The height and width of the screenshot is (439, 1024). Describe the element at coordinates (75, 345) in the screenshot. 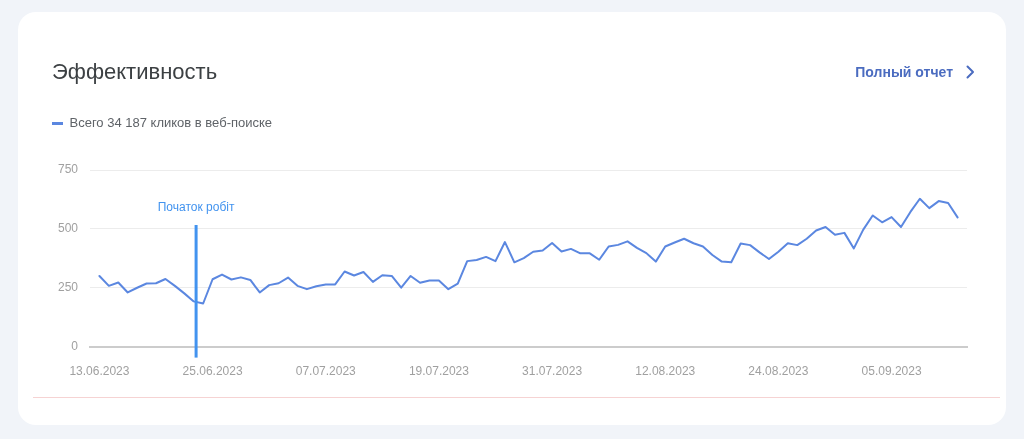

I see `y-tick-label: 0` at that location.